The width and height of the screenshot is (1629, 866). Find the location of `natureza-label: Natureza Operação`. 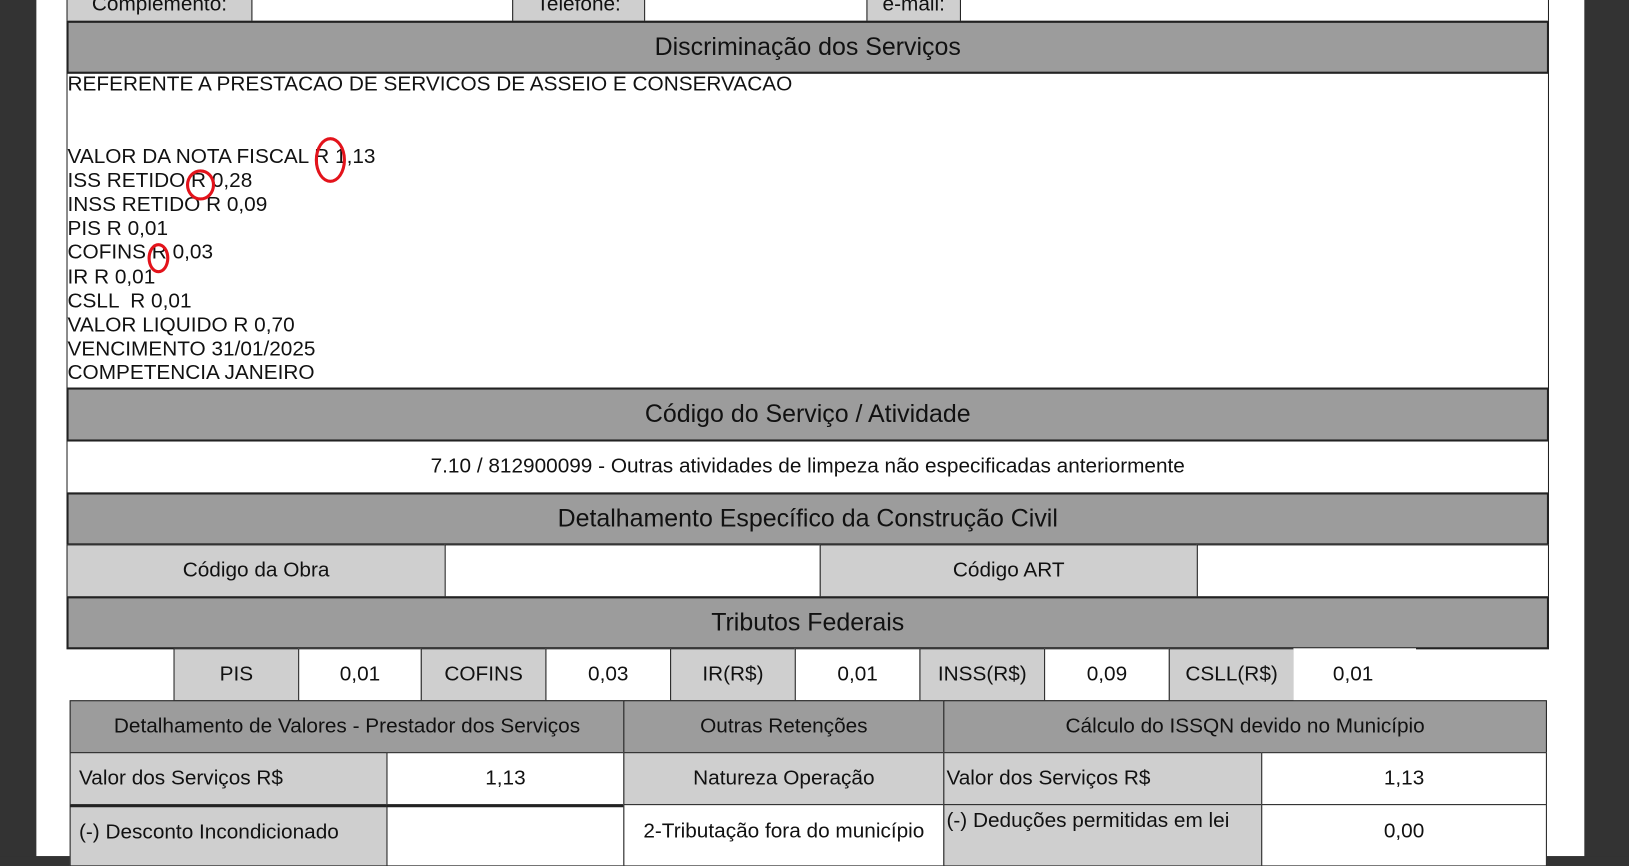

natureza-label: Natureza Operação is located at coordinates (784, 779).